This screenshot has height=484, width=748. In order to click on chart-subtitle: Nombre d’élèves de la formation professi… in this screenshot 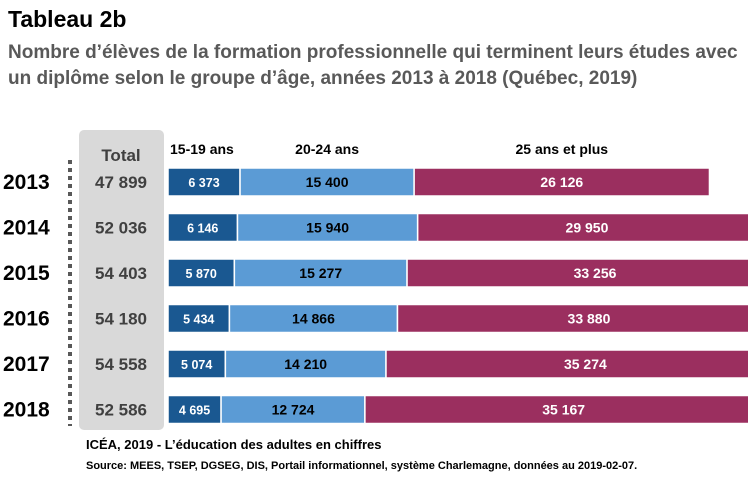, I will do `click(373, 65)`.